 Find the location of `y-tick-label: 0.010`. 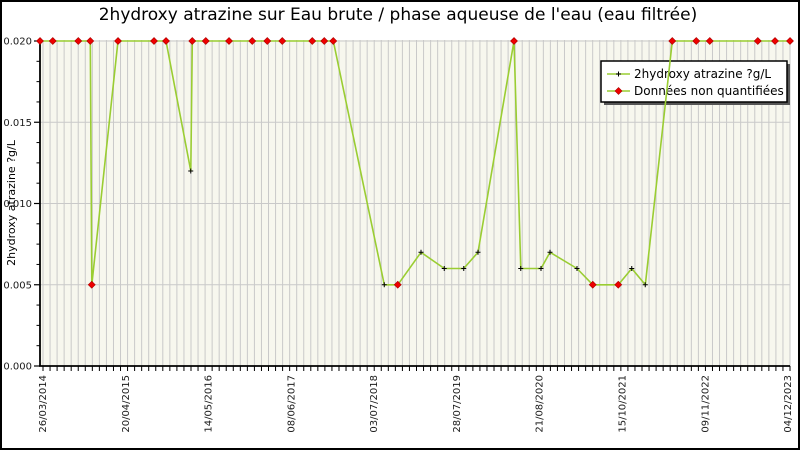

y-tick-label: 0.010 is located at coordinates (17, 204).